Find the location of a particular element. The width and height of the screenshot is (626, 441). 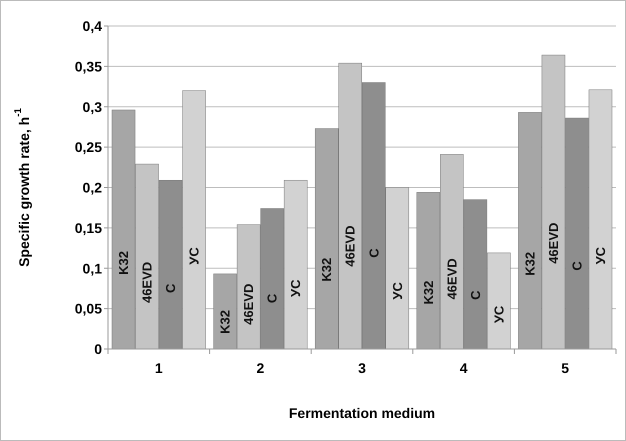

series-label: C is located at coordinates (272, 298).